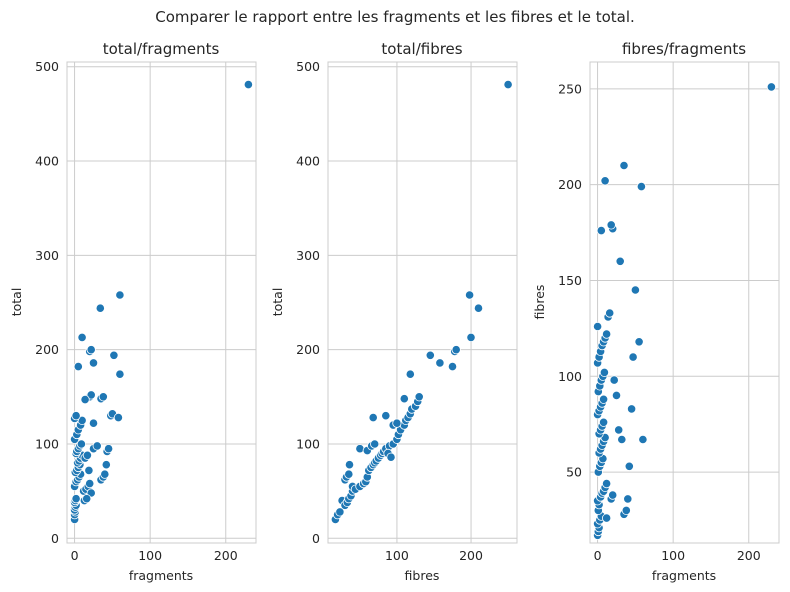 Image resolution: width=790 pixels, height=592 pixels. I want to click on x-axis-label: fibres, so click(422, 575).